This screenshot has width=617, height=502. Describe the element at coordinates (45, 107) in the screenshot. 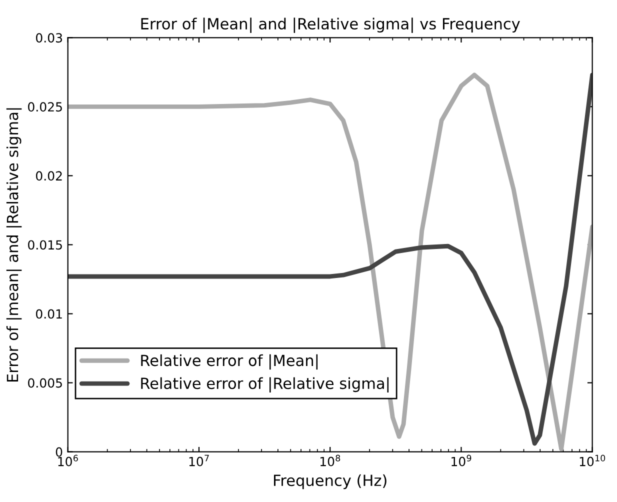

I see `y-tick-label: 0.025` at that location.